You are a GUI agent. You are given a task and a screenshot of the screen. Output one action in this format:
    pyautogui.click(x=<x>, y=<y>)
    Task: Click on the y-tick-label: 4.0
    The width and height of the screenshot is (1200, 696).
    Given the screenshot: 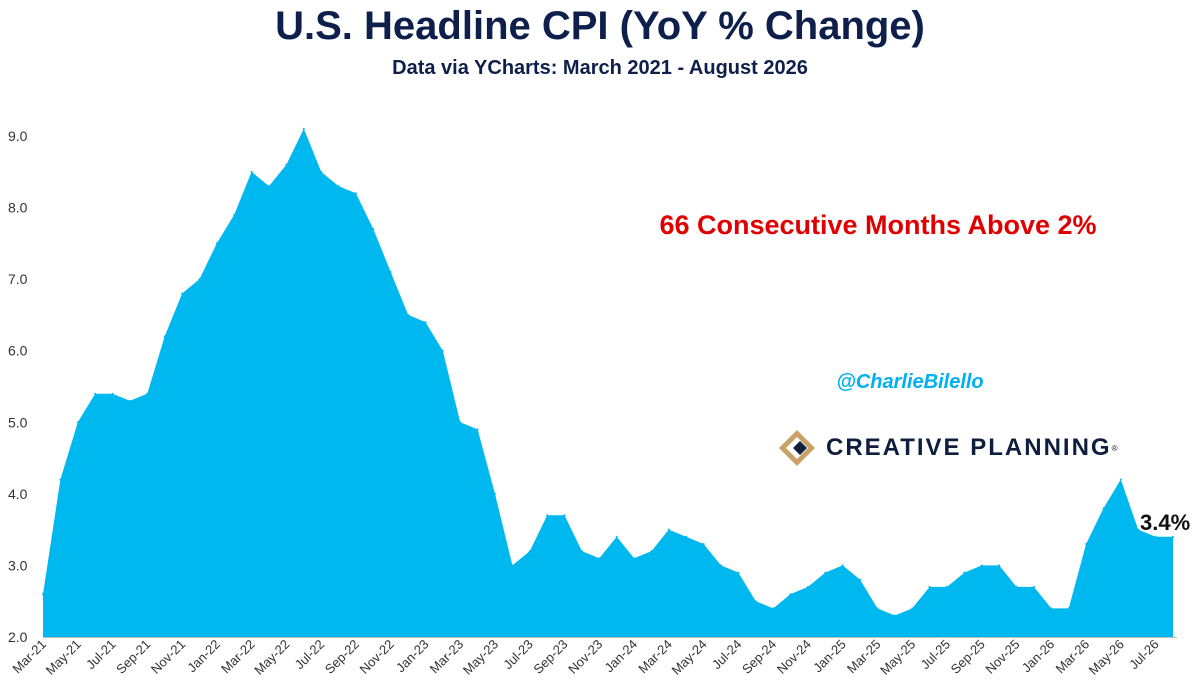 What is the action you would take?
    pyautogui.click(x=18, y=494)
    